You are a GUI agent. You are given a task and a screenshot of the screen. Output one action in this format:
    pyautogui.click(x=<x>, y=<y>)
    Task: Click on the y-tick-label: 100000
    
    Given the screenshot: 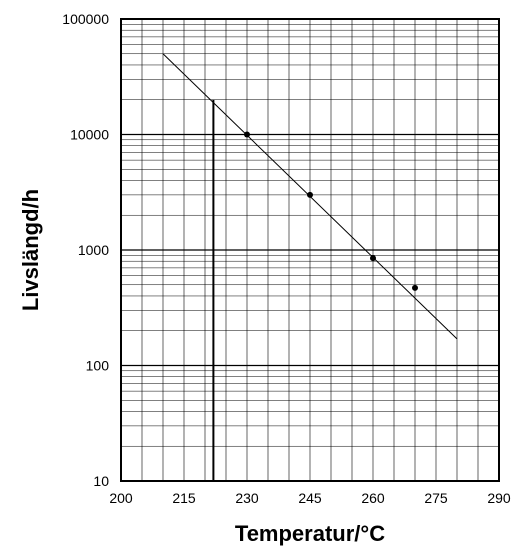 What is the action you would take?
    pyautogui.click(x=85, y=19)
    